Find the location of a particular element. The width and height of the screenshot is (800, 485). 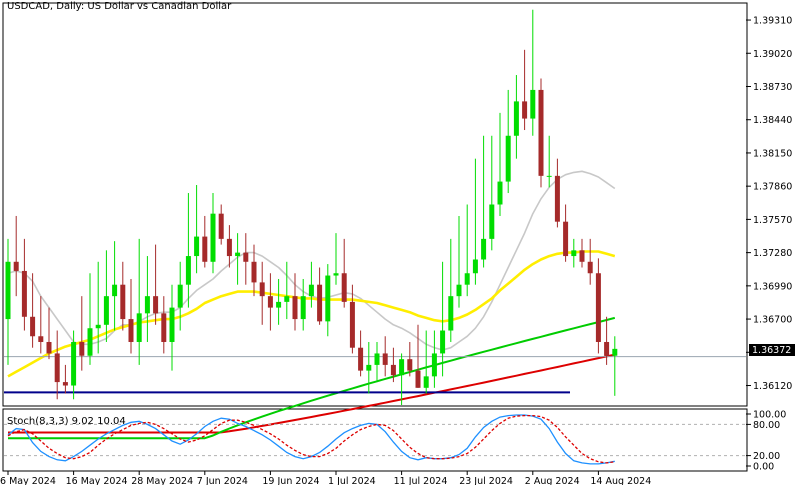

price-tick-label: 1.36990 is located at coordinates (772, 286).